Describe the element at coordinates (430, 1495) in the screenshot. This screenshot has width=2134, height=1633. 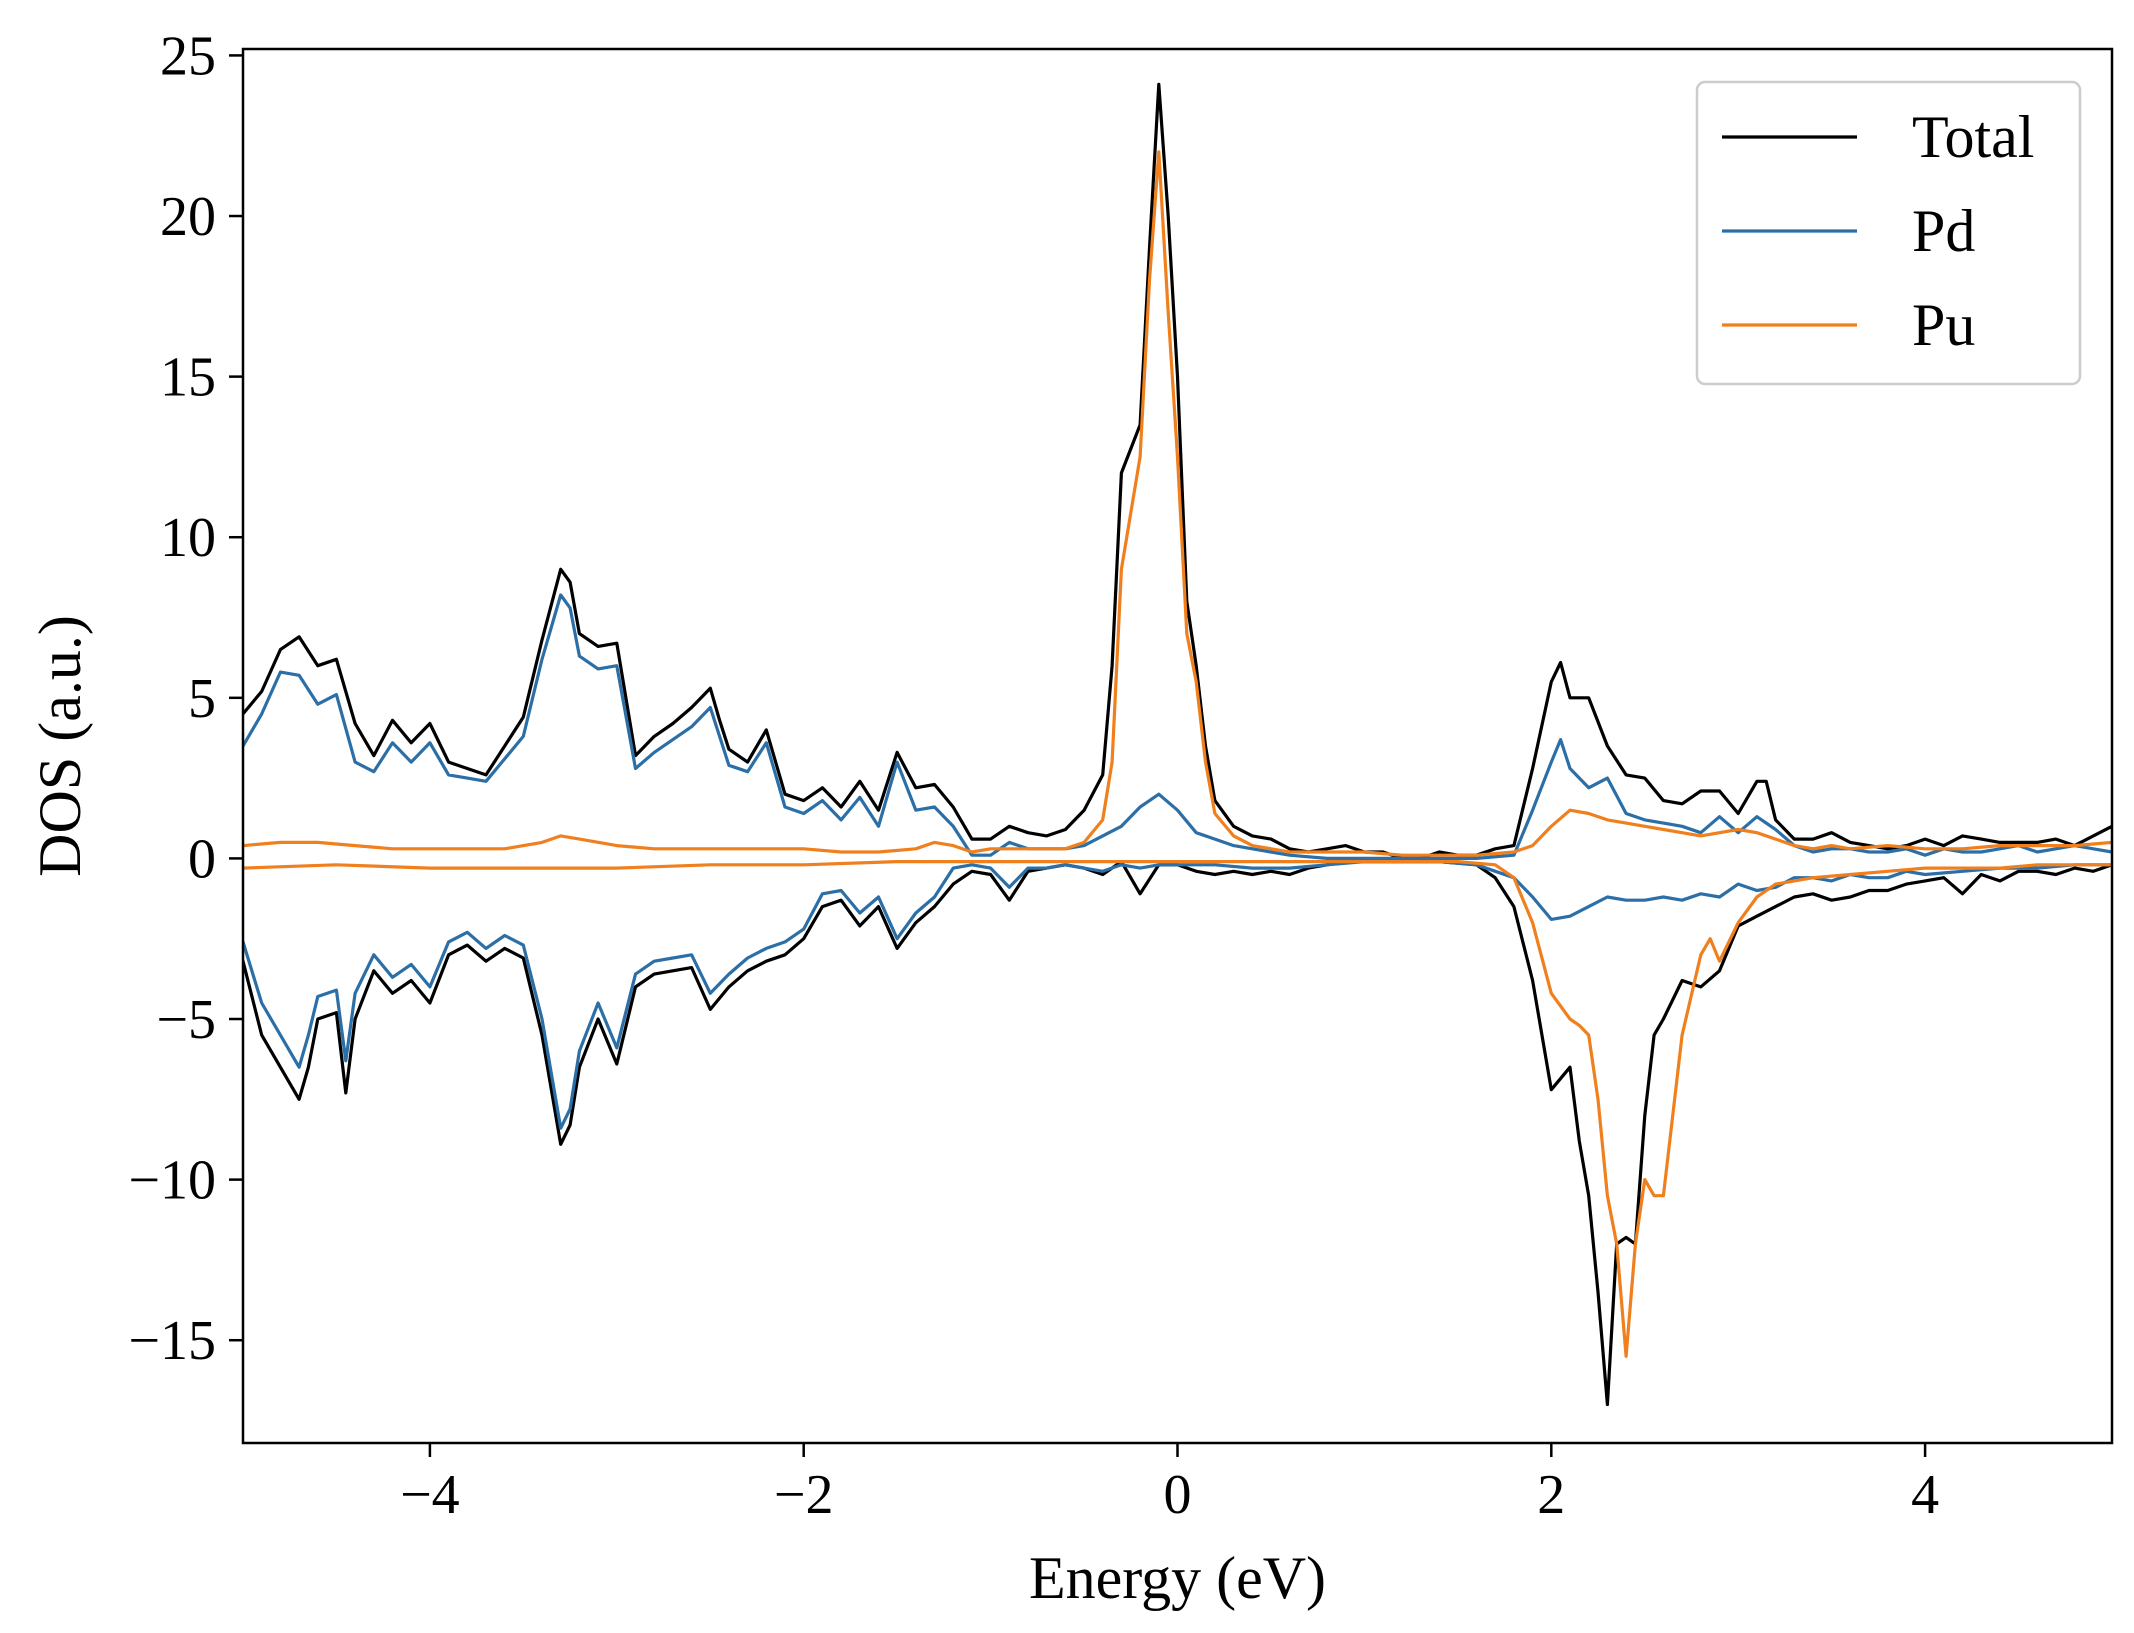
I see `x-tick-label: −4` at that location.